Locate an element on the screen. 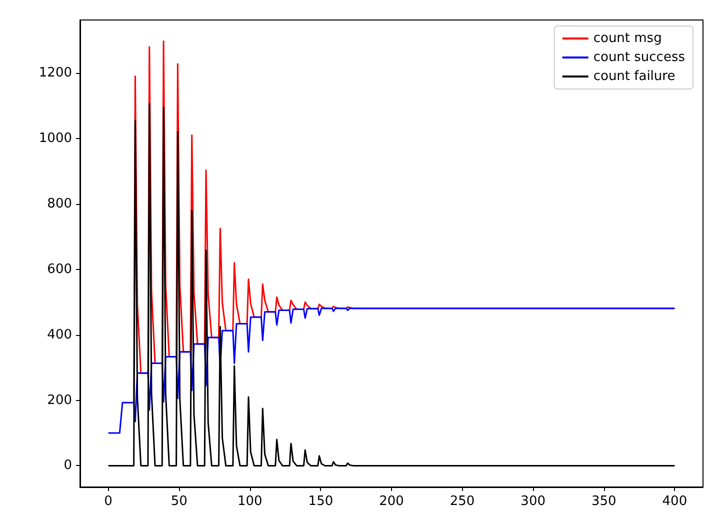 The width and height of the screenshot is (713, 527). y-tick-label: 600 is located at coordinates (59, 269).